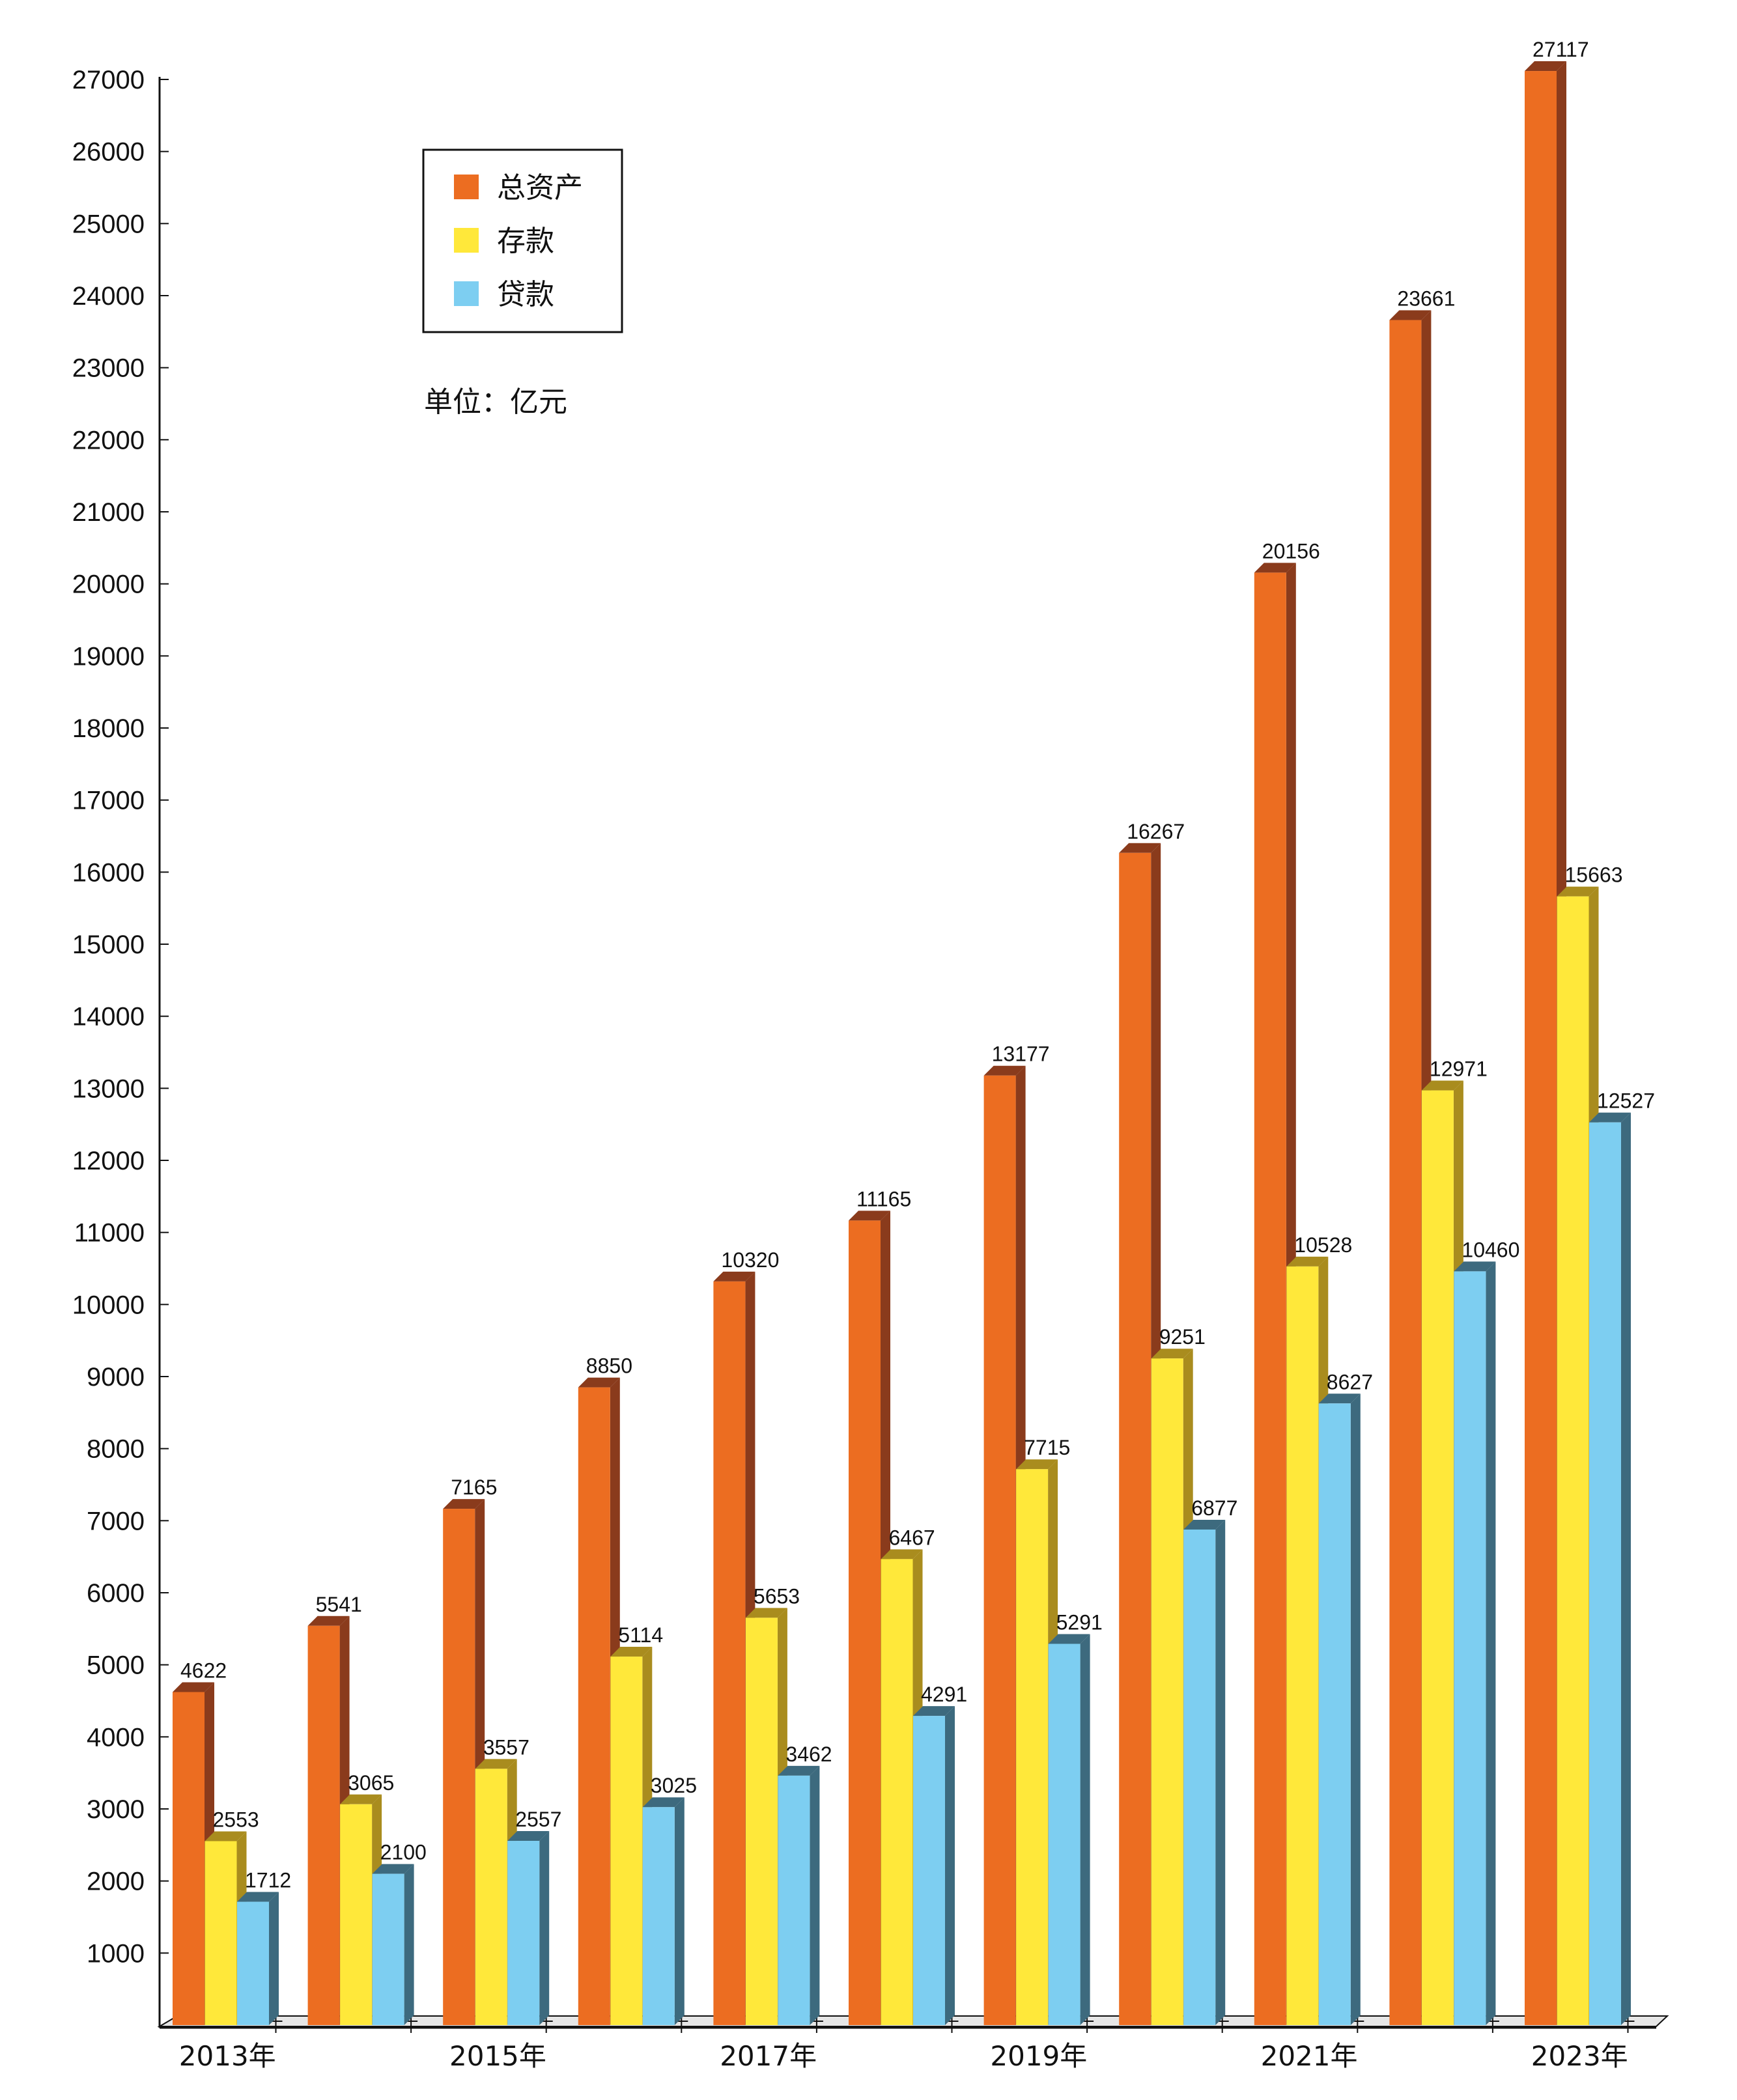  I want to click on value-label: 10460, so click(1490, 1250).